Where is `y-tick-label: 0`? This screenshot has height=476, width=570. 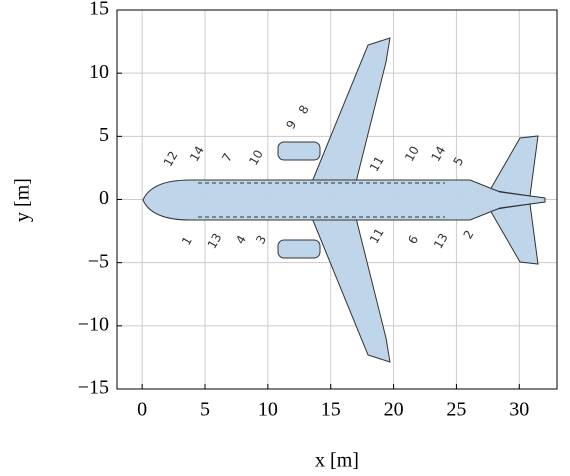 y-tick-label: 0 is located at coordinates (104, 198).